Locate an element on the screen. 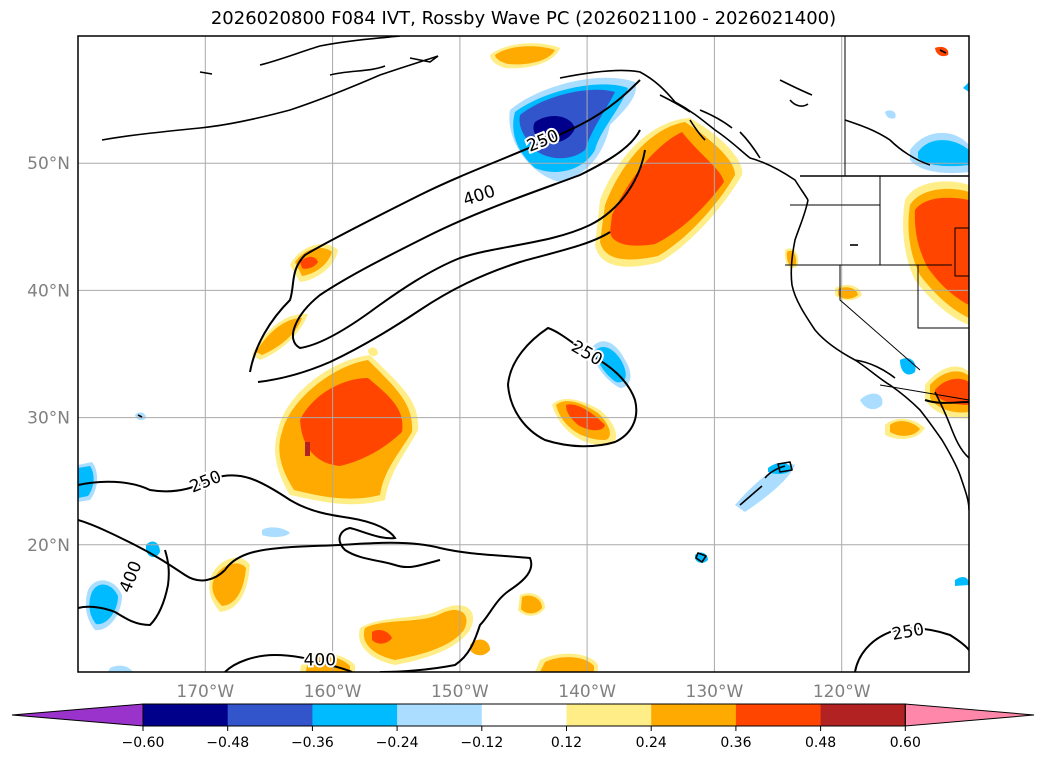  latitude-labels: 20°N 30°N 40°N 50°N is located at coordinates (48, 355).